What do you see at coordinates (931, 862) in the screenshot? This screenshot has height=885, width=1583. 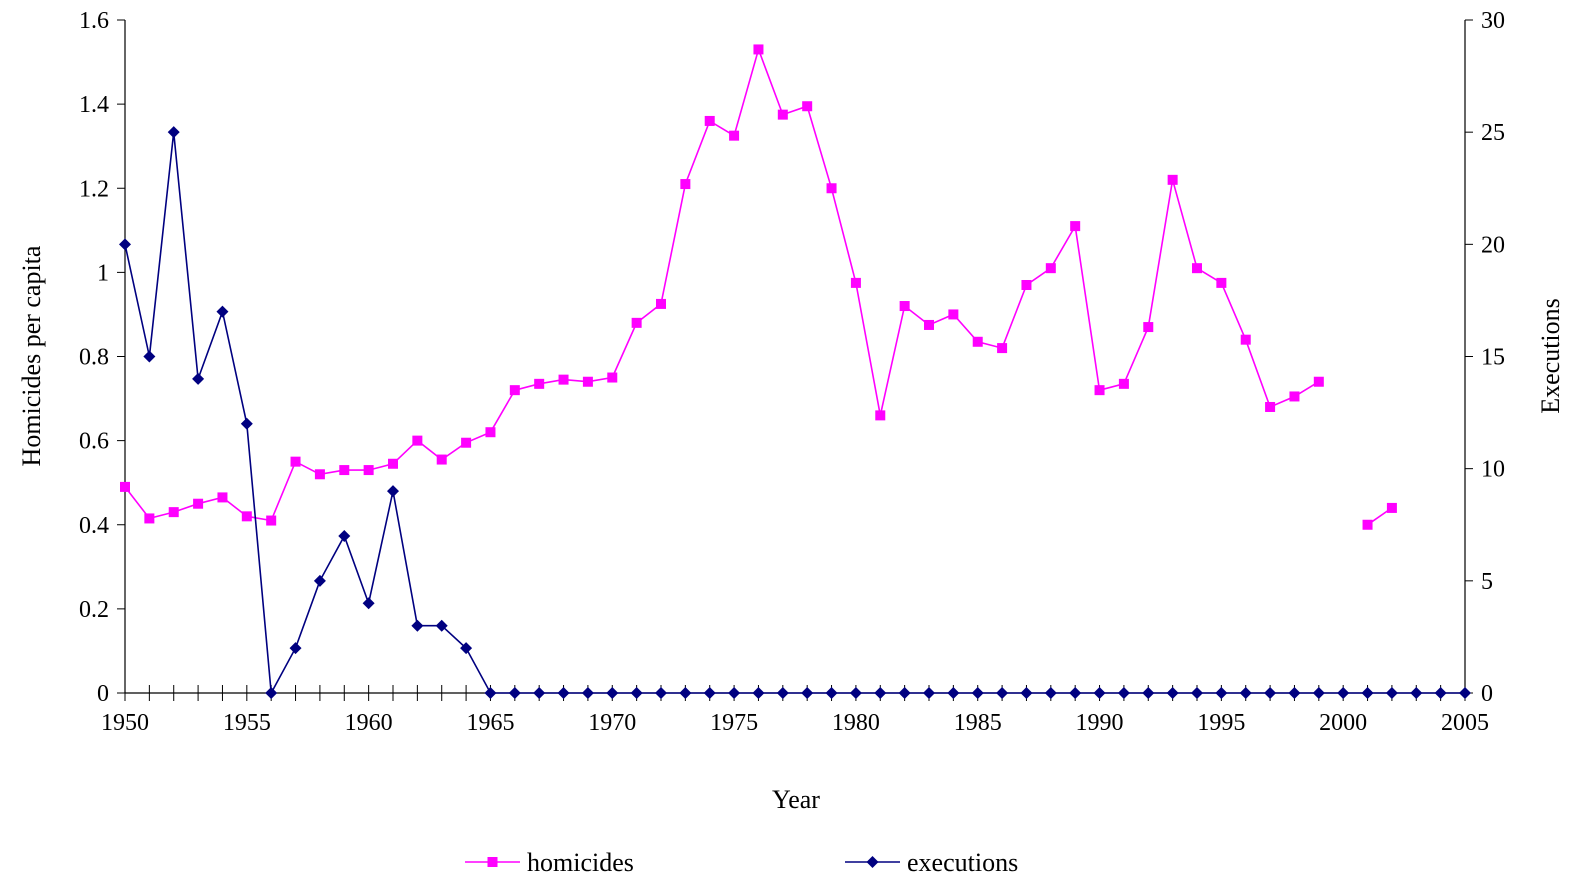 I see `legend-item-executions: executions` at bounding box center [931, 862].